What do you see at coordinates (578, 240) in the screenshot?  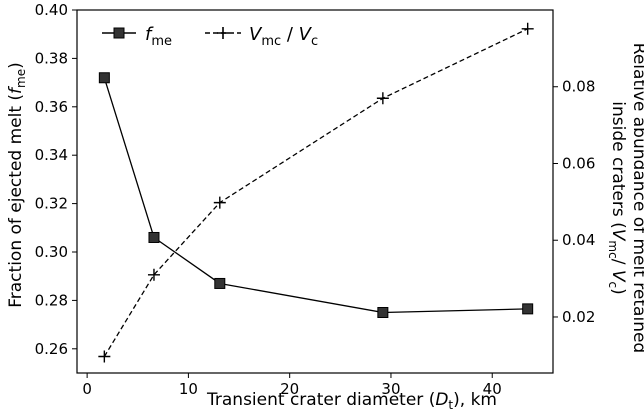 I see `right-y-tick-label: 0.04` at bounding box center [578, 240].